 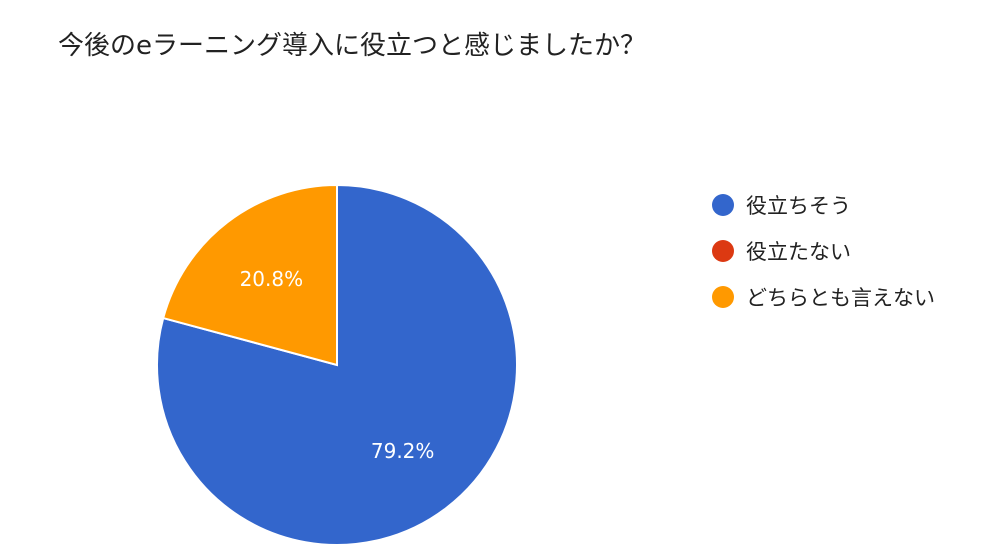 What do you see at coordinates (798, 206) in the screenshot?
I see `legend-label: 役立ちそう` at bounding box center [798, 206].